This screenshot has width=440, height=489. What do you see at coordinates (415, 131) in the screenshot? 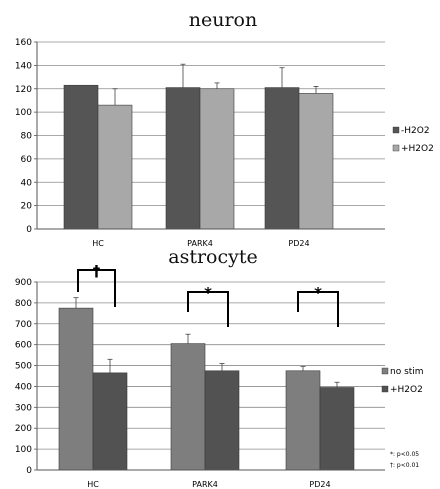
I see `neuron-legend-label: -H2O2` at bounding box center [415, 131].